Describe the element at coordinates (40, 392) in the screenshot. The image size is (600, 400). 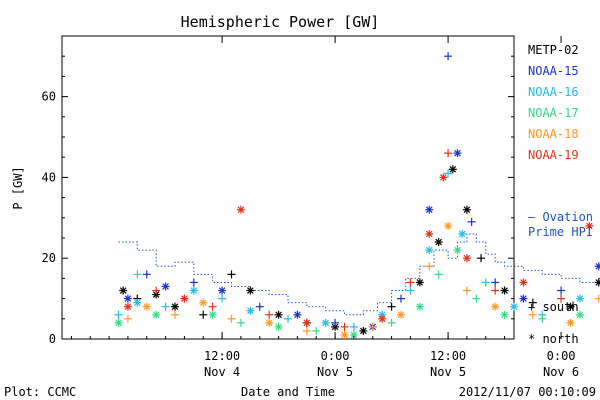
I see `plot-credit: Plot: CCMC` at that location.